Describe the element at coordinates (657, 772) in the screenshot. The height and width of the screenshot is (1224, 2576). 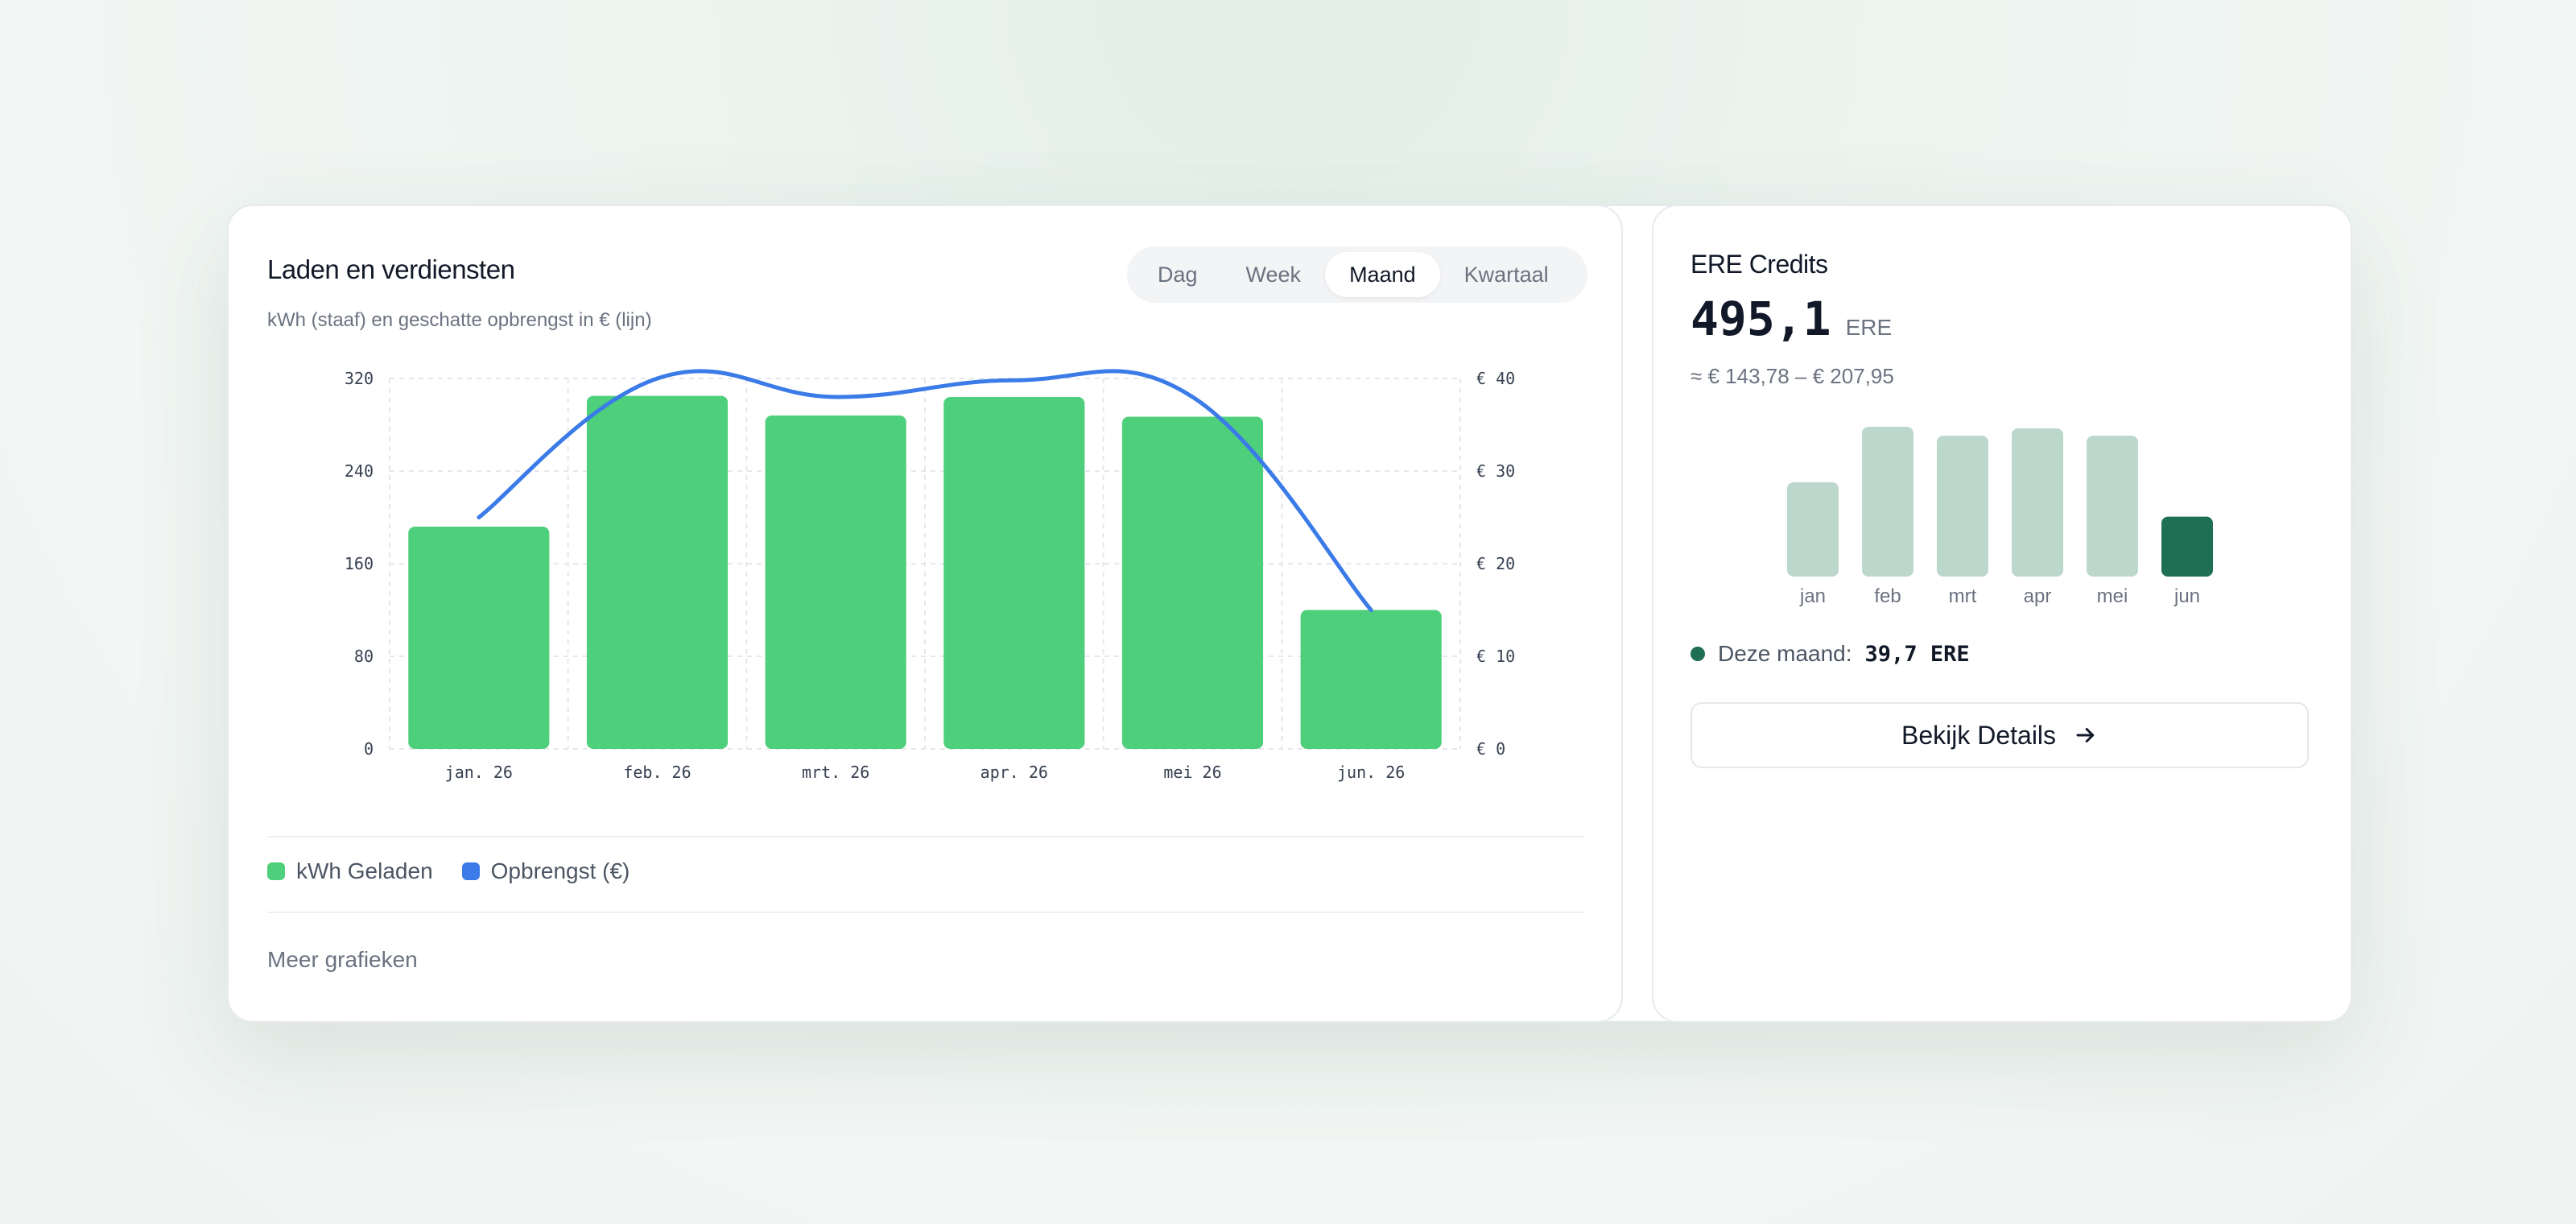
I see `x-tick-label: feb. 26` at that location.